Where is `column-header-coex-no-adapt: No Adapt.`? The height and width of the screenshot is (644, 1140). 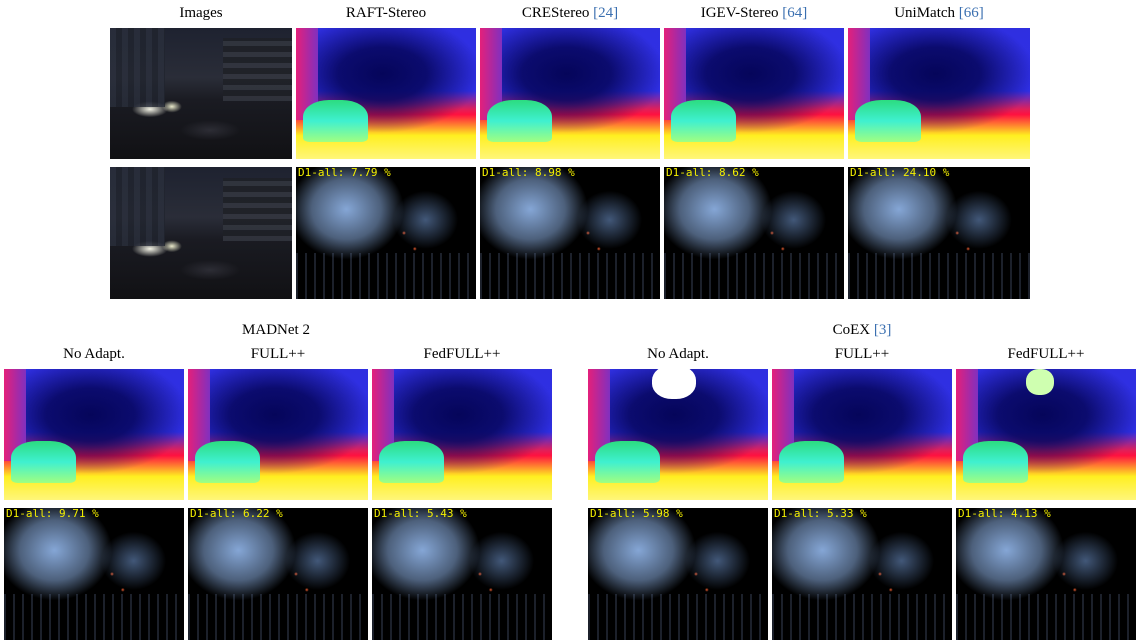
column-header-coex-no-adapt: No Adapt. is located at coordinates (678, 354).